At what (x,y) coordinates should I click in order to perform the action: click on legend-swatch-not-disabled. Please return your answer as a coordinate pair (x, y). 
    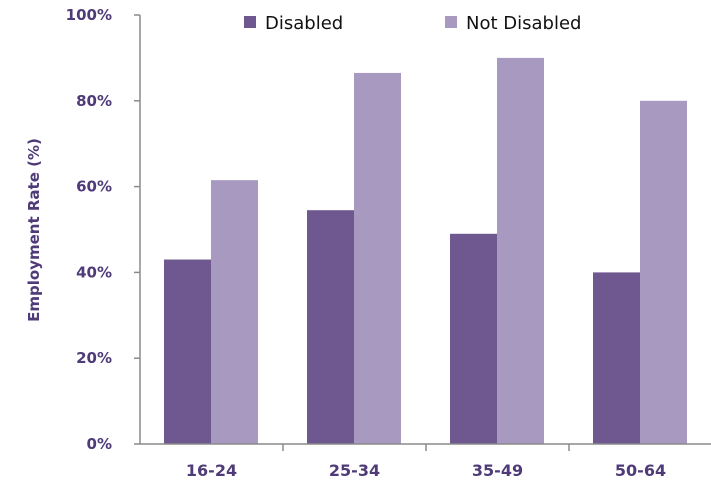
    Looking at the image, I should click on (451, 22).